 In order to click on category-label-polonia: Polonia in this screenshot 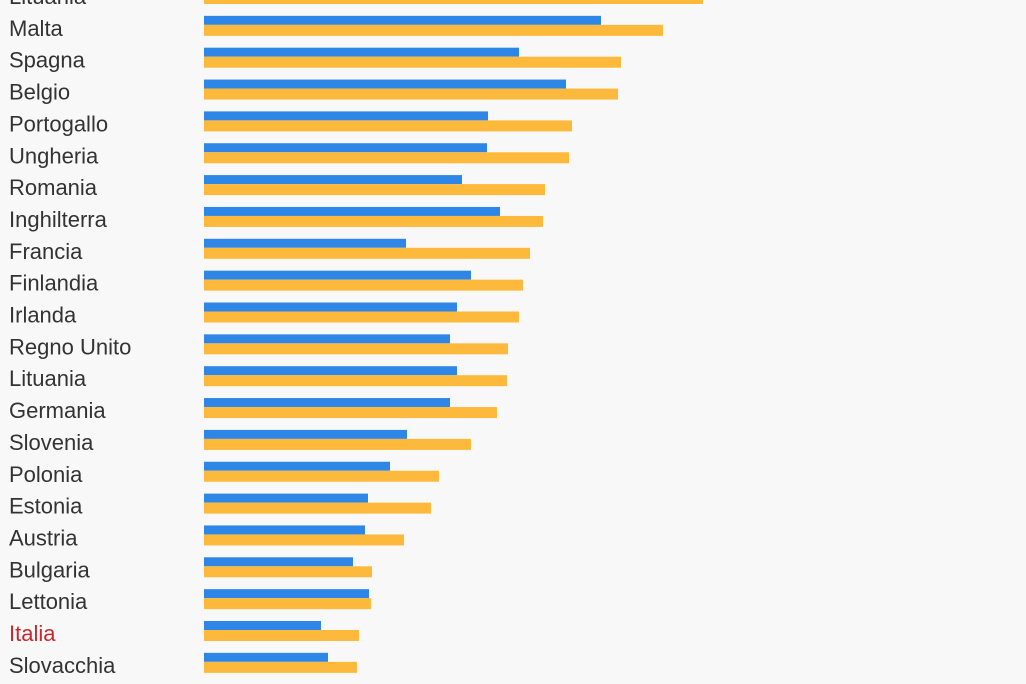, I will do `click(46, 474)`.